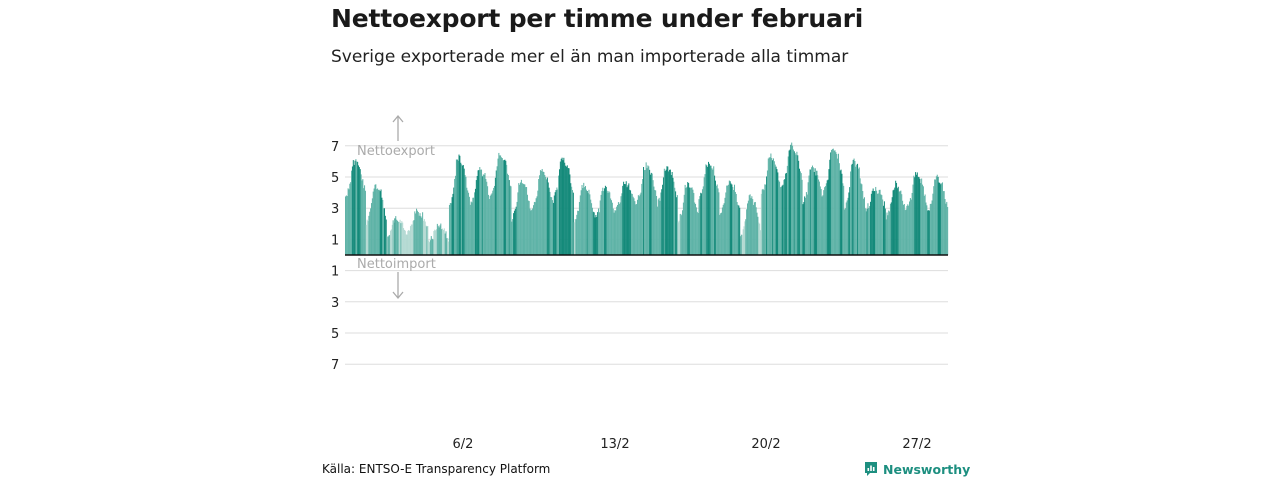 Image resolution: width=1280 pixels, height=480 pixels. I want to click on brand: Newsworthy, so click(917, 469).